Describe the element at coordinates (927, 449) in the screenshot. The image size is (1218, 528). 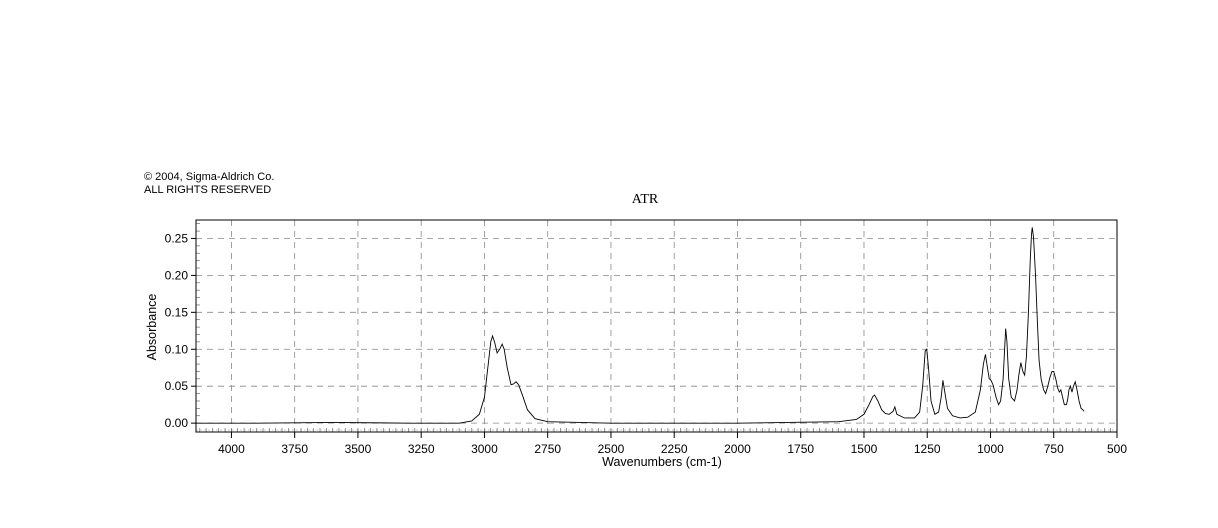
I see `x-tick-label: 1250` at that location.